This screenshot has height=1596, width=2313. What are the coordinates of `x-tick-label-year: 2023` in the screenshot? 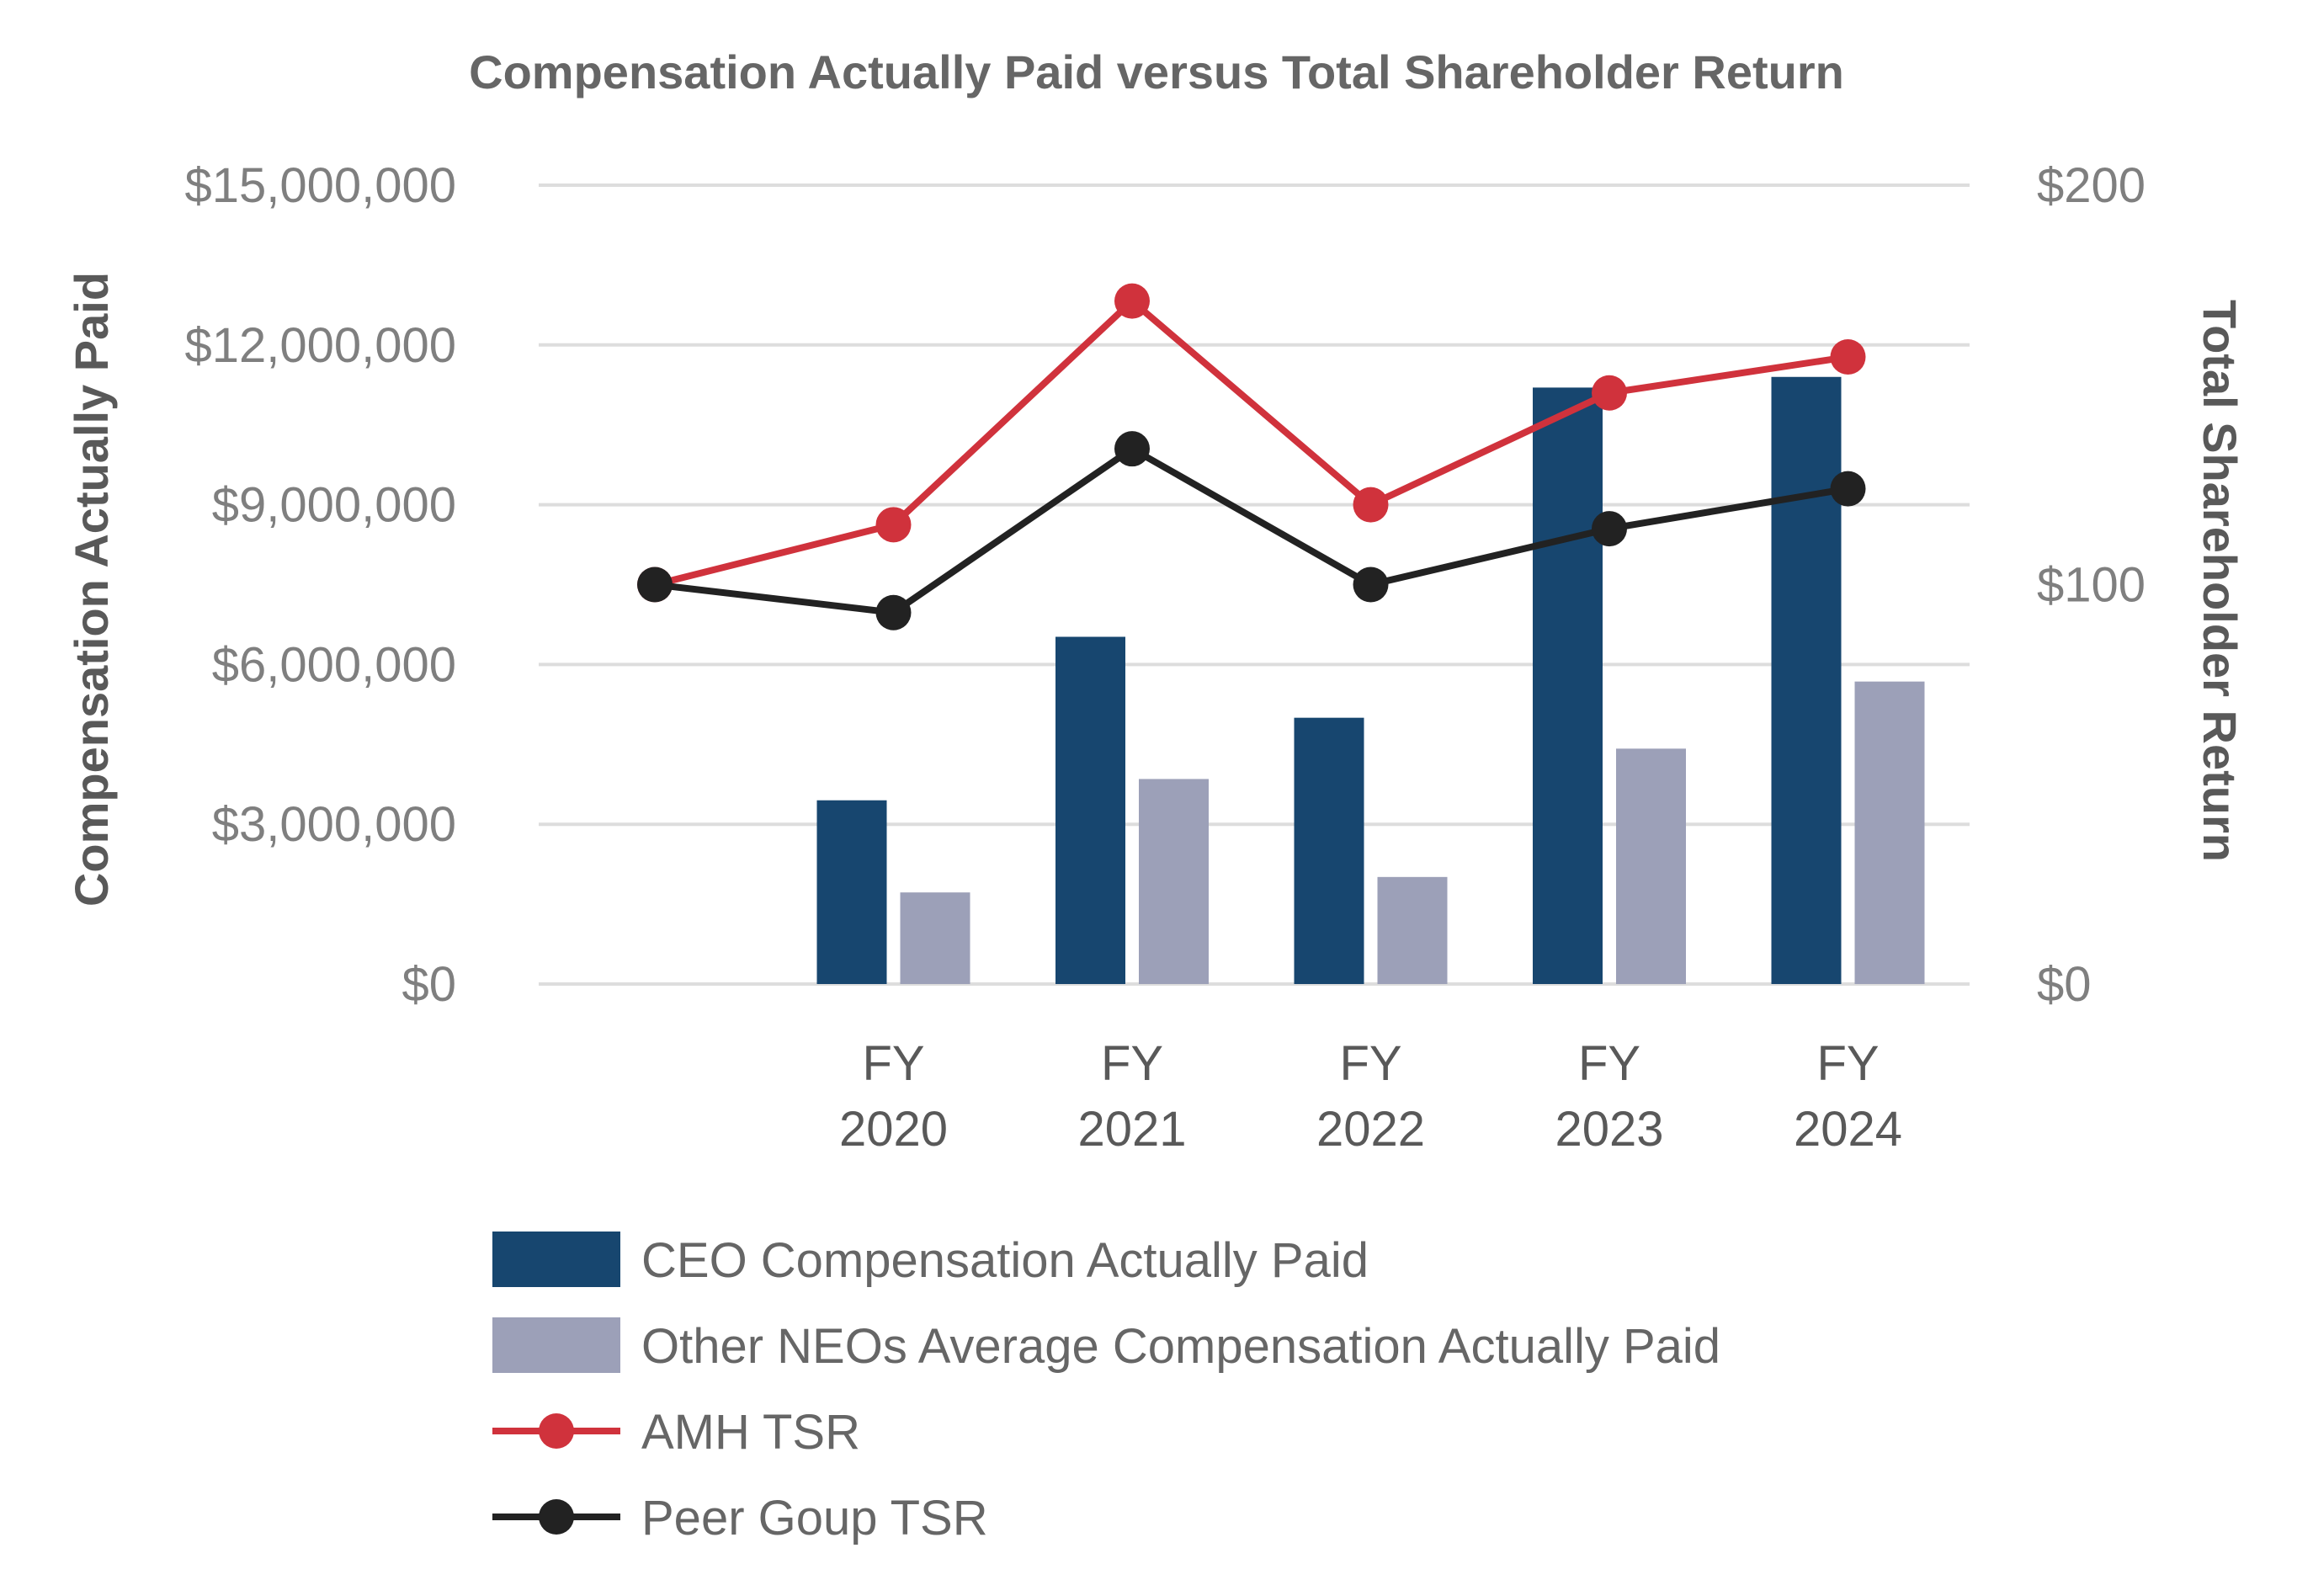 It's located at (1609, 1129).